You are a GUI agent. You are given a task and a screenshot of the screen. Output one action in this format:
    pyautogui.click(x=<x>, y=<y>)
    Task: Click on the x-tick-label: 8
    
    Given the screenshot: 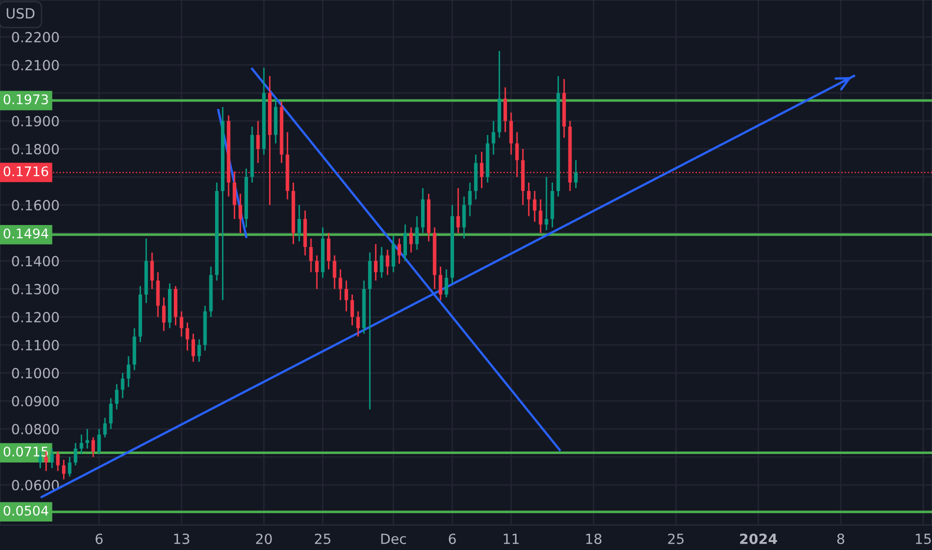 What is the action you would take?
    pyautogui.click(x=840, y=539)
    